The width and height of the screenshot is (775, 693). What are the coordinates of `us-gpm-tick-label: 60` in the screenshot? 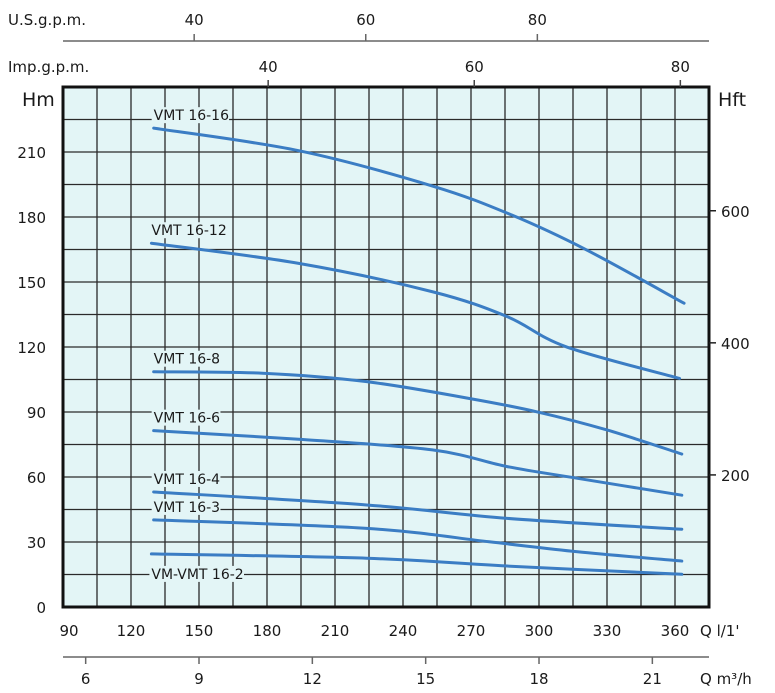 It's located at (365, 20).